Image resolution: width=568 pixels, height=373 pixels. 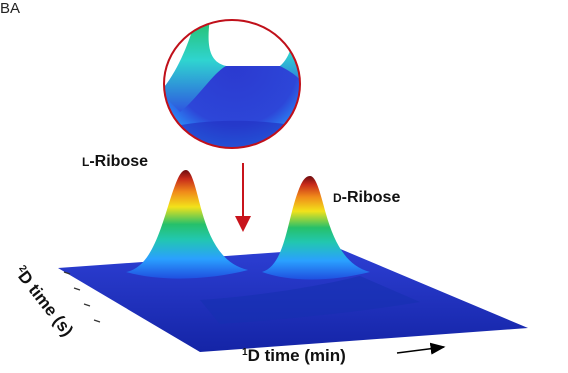 I want to click on svg-text: 2D time (s), so click(x=44, y=301).